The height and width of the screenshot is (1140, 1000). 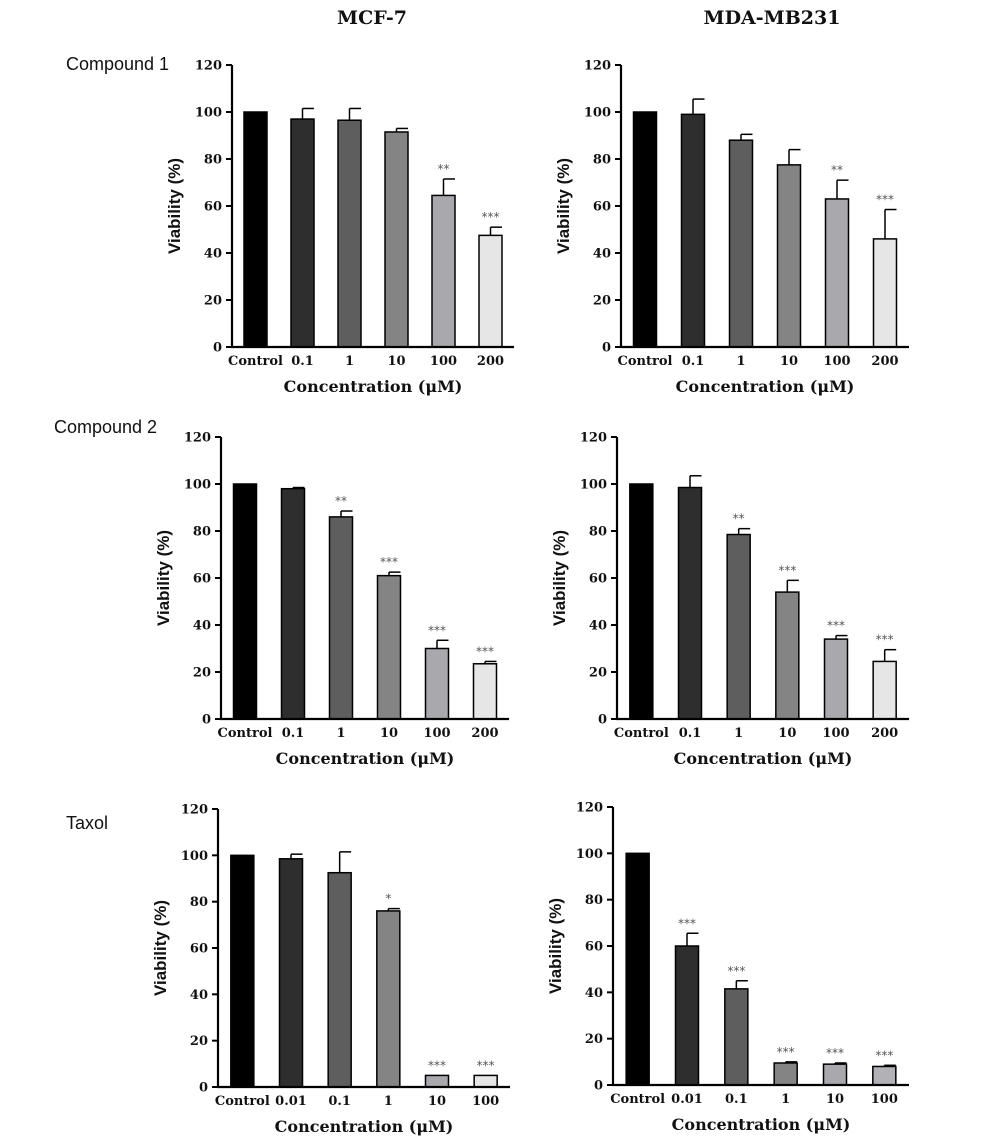 What do you see at coordinates (396, 361) in the screenshot?
I see `chart-0-0-category-label-3: 10` at bounding box center [396, 361].